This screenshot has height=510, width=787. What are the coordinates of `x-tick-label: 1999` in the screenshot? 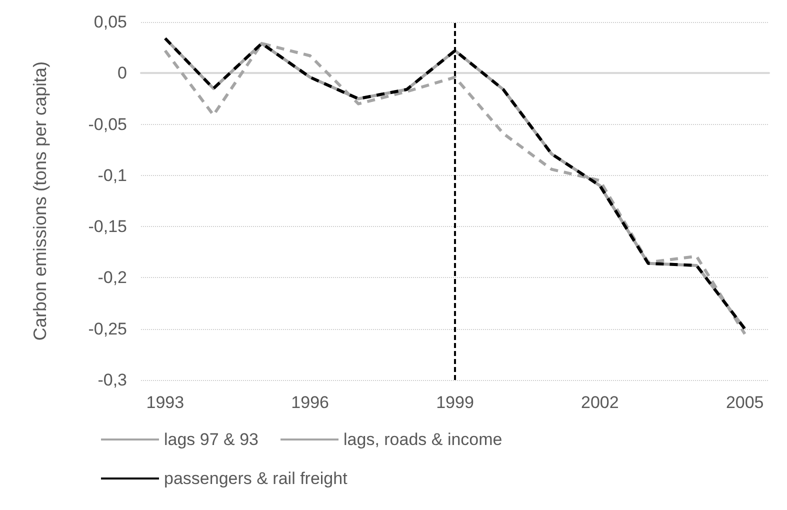 It's located at (455, 402).